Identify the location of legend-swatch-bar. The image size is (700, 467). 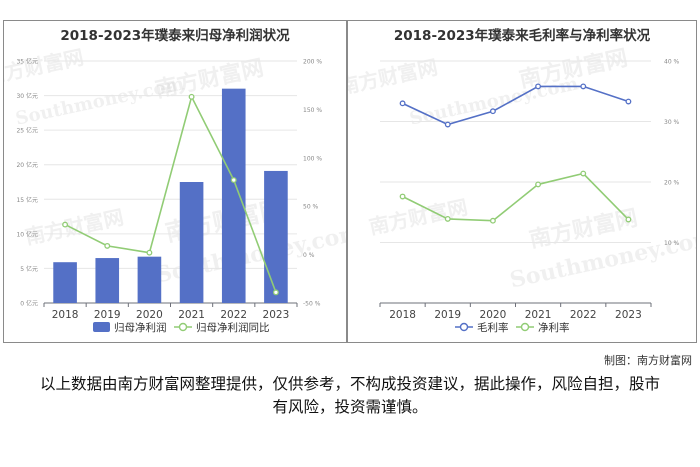
(101, 327).